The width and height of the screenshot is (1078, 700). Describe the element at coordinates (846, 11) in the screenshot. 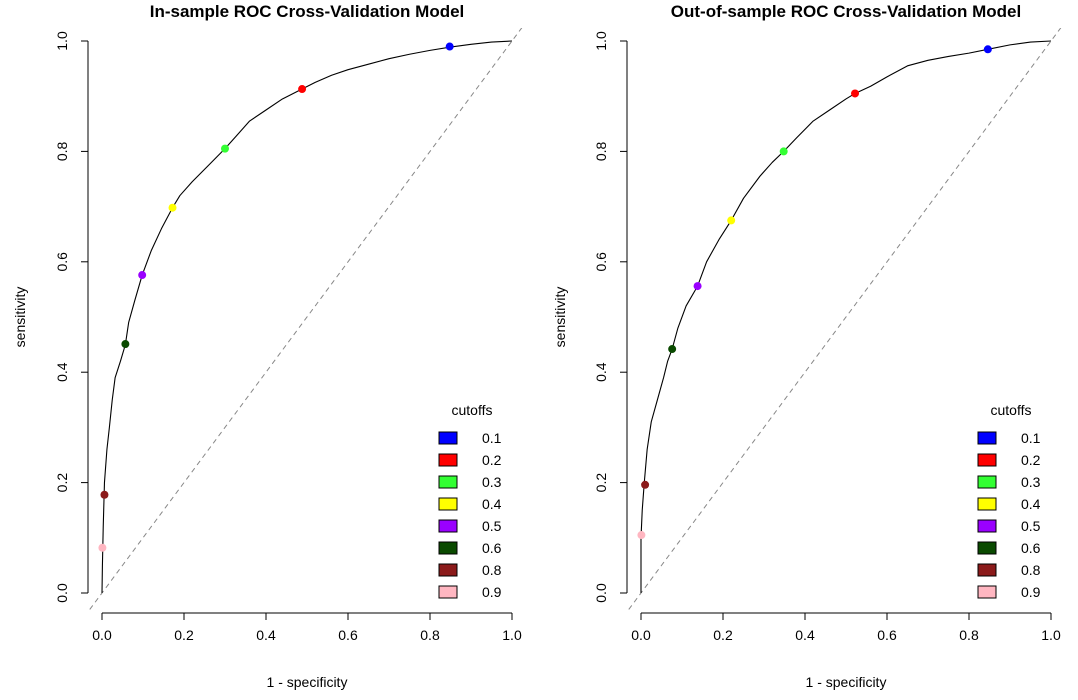

I see `chart-title: Out-of-sample ROC Cross-Validation Model` at that location.